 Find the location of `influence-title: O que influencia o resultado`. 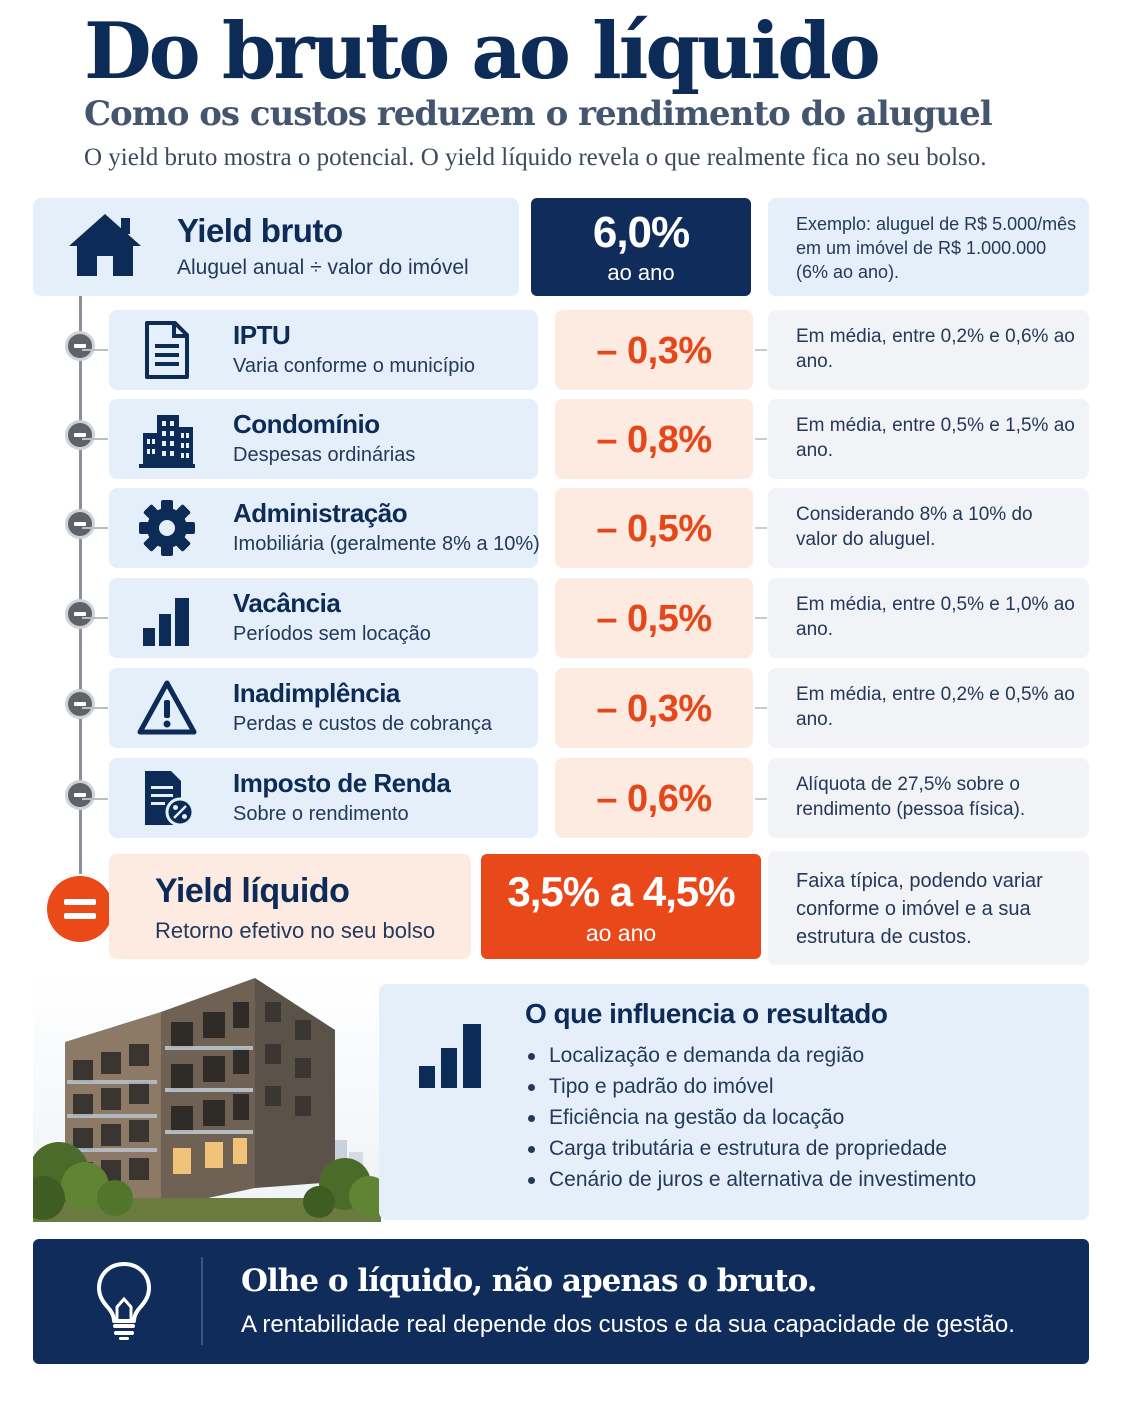

influence-title: O que influencia o resultado is located at coordinates (706, 1013).